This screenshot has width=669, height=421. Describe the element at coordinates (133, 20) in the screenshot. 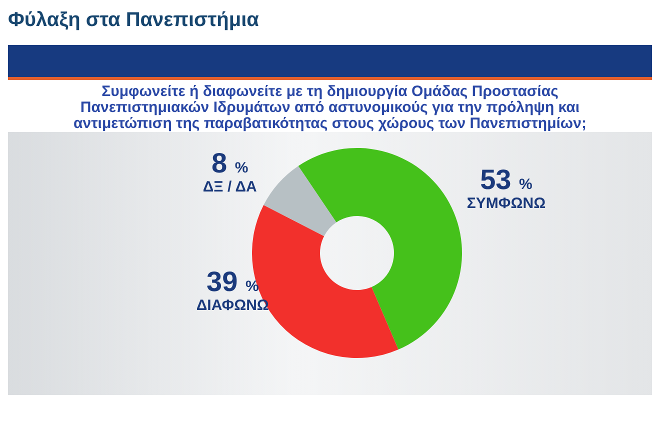

I see `chart-title: Φύλαξη στα Πανεπιστήμια` at that location.